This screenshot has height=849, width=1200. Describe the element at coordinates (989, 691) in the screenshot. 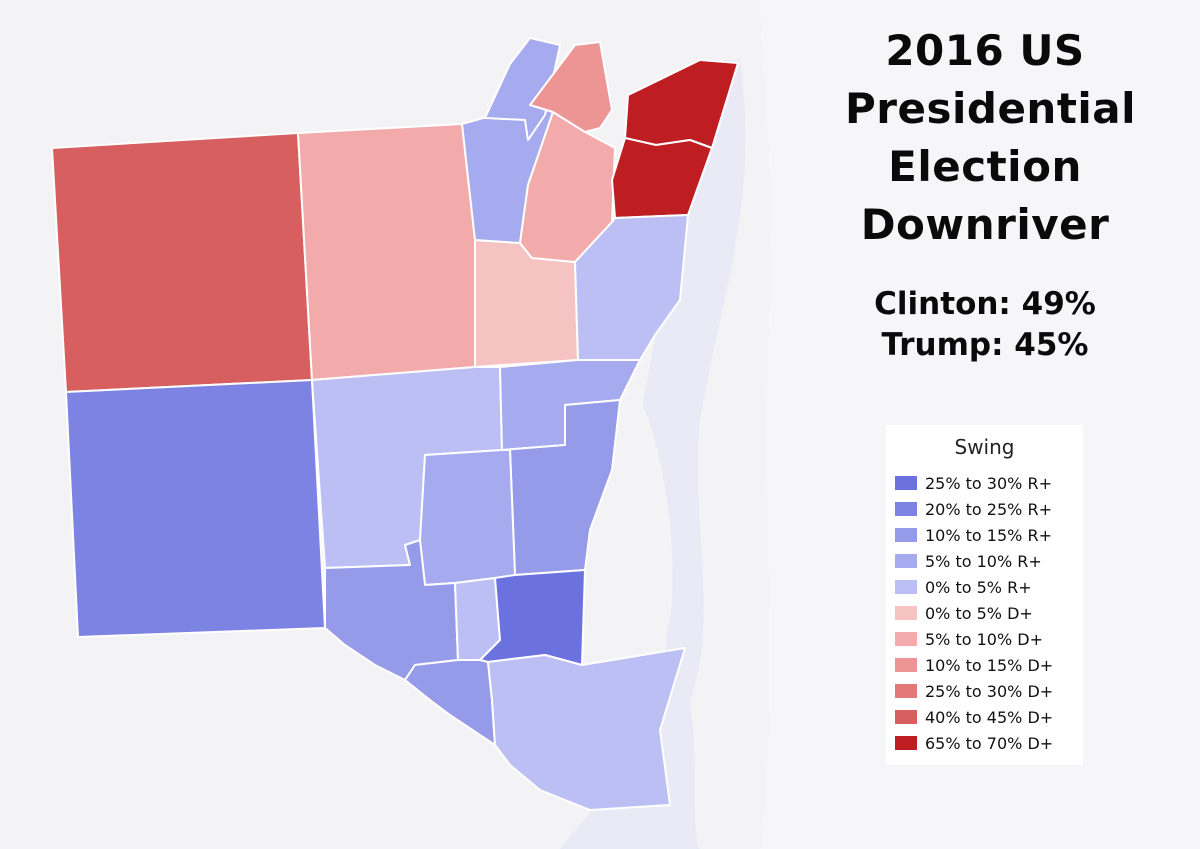

I see `legend-label: 25% to 30% D+` at that location.